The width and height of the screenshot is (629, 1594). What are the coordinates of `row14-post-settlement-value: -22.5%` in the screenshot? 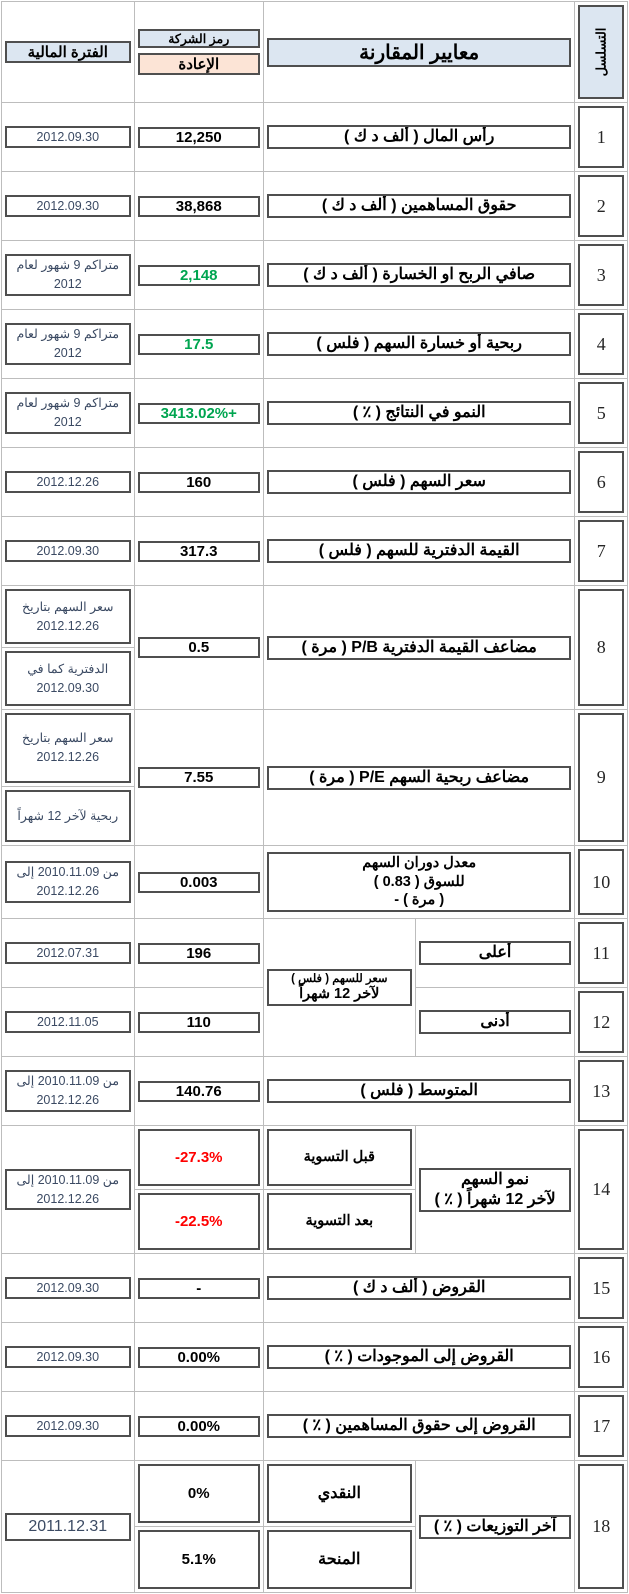 It's located at (198, 1221).